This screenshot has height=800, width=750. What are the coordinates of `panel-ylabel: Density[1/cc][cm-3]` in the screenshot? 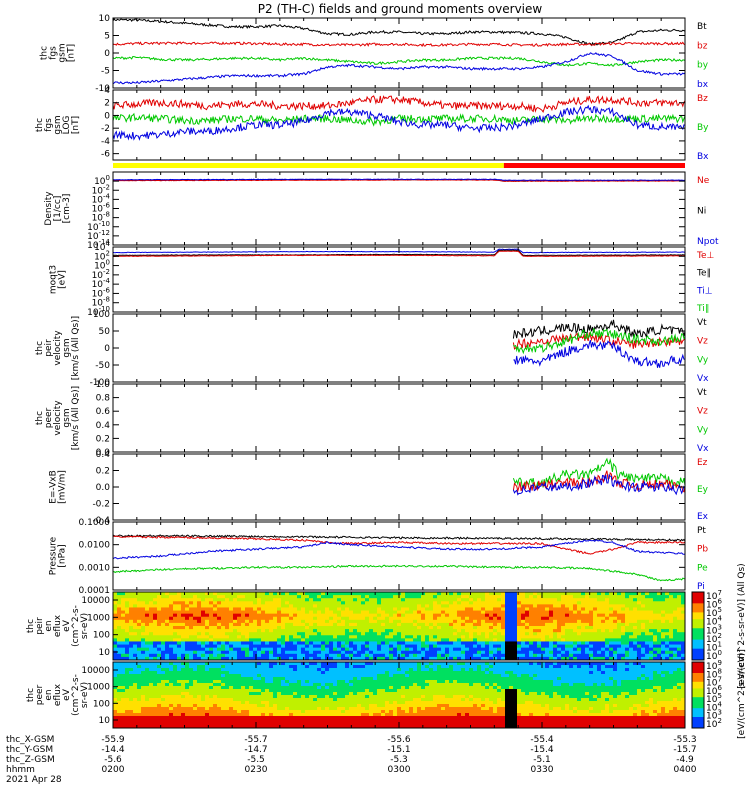 It's located at (58, 208).